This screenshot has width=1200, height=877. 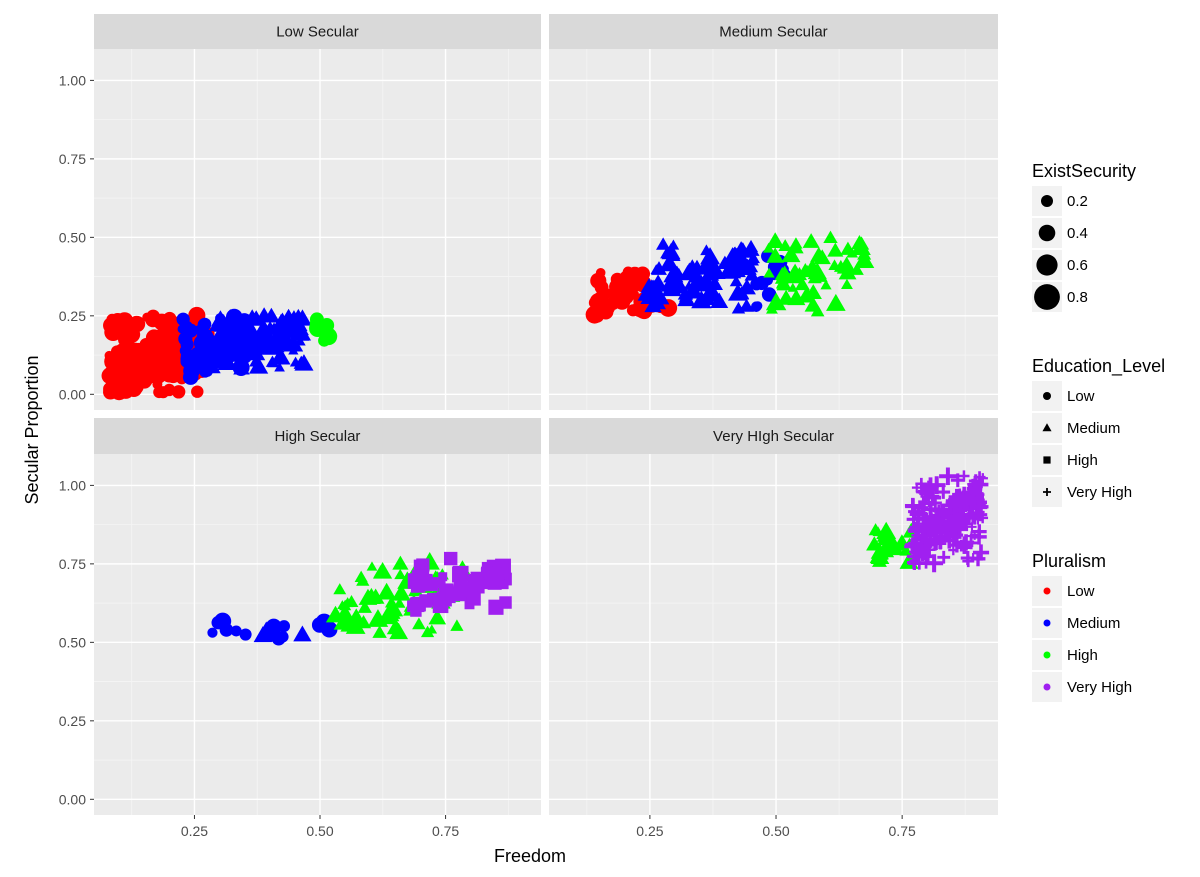 I want to click on y-tick-label: 0.00, so click(x=72, y=799).